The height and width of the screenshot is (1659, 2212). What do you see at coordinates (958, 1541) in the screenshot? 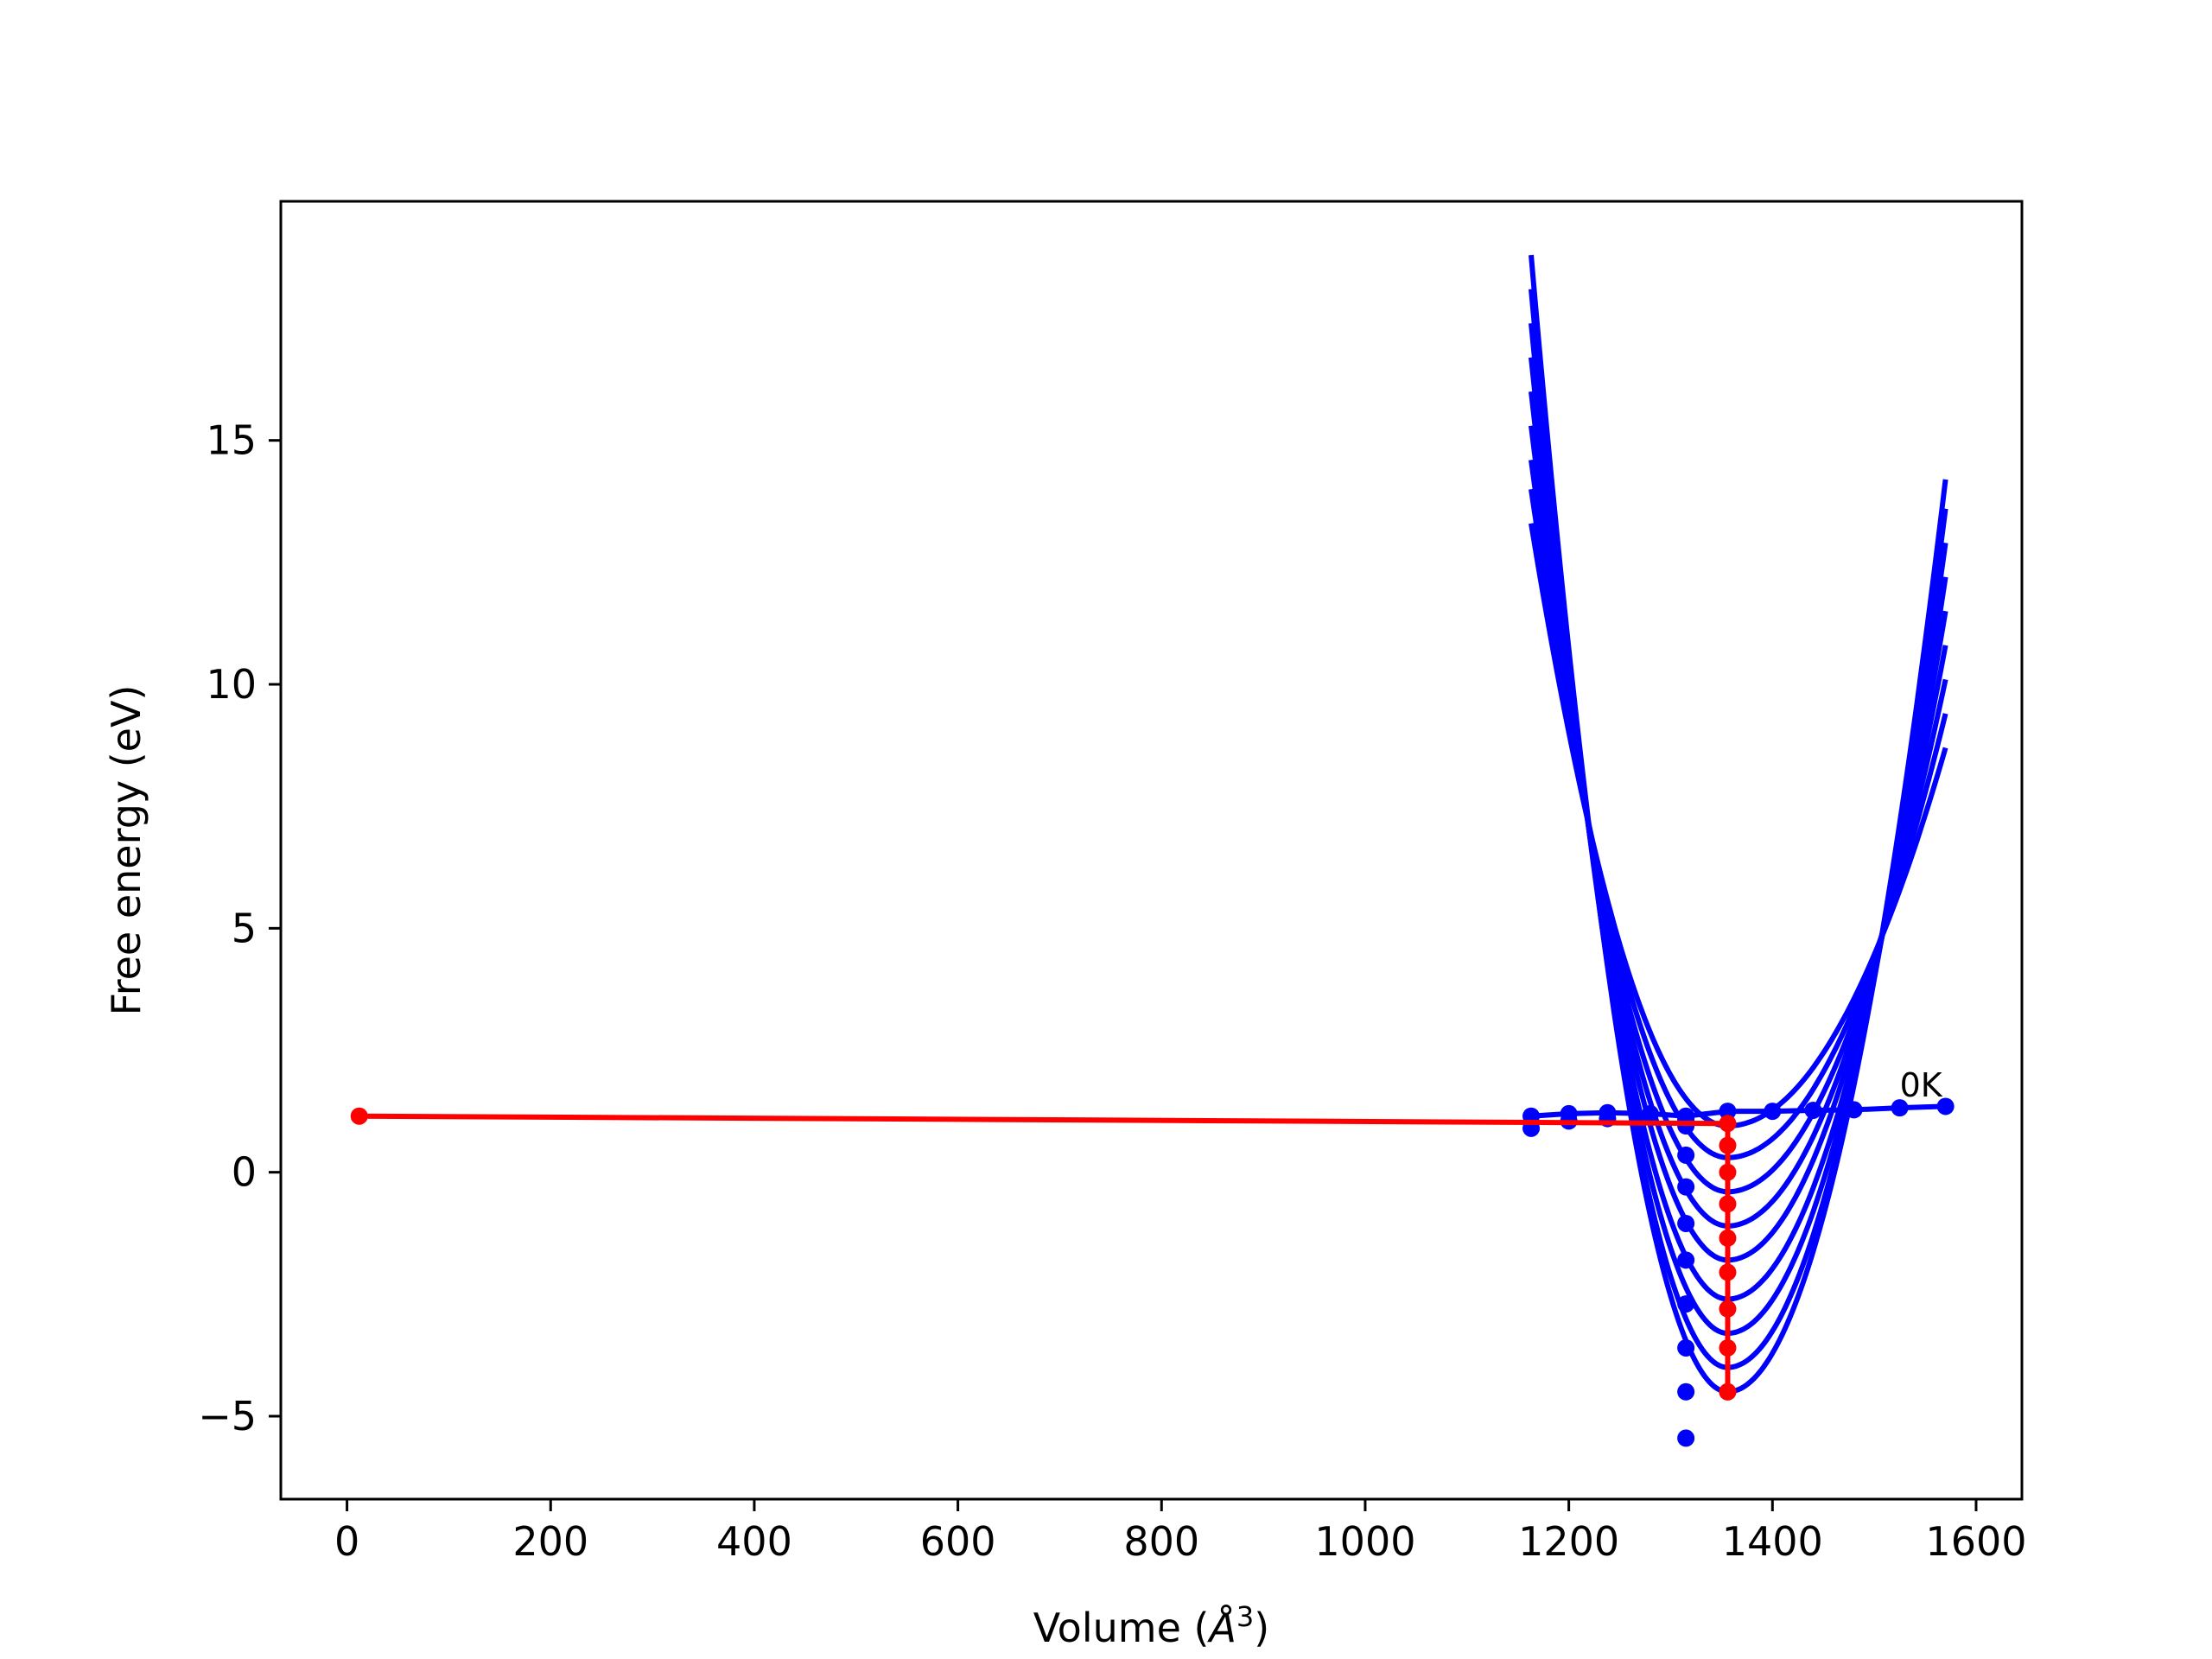
I see `x-tick-label: 600` at bounding box center [958, 1541].